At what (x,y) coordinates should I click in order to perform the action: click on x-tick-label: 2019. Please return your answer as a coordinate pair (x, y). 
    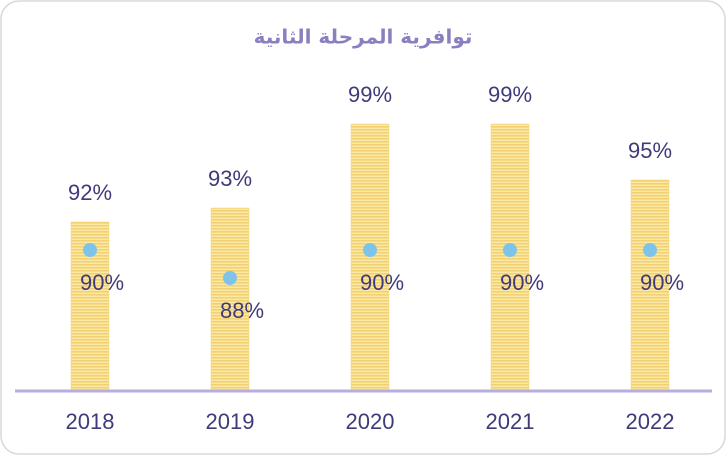
    Looking at the image, I should click on (230, 421).